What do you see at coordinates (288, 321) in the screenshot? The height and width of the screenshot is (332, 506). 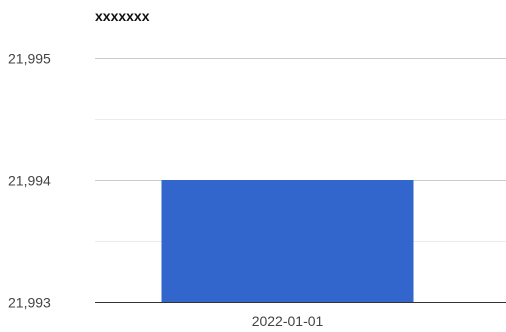 I see `x-tick-label: 2022-01-01` at bounding box center [288, 321].